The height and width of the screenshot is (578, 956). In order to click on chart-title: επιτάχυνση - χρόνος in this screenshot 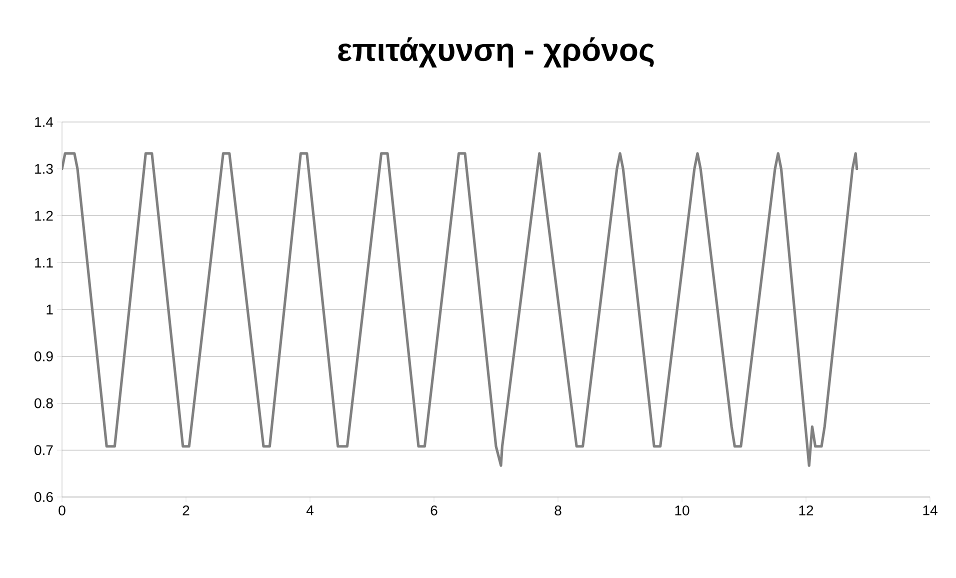, I will do `click(496, 52)`.